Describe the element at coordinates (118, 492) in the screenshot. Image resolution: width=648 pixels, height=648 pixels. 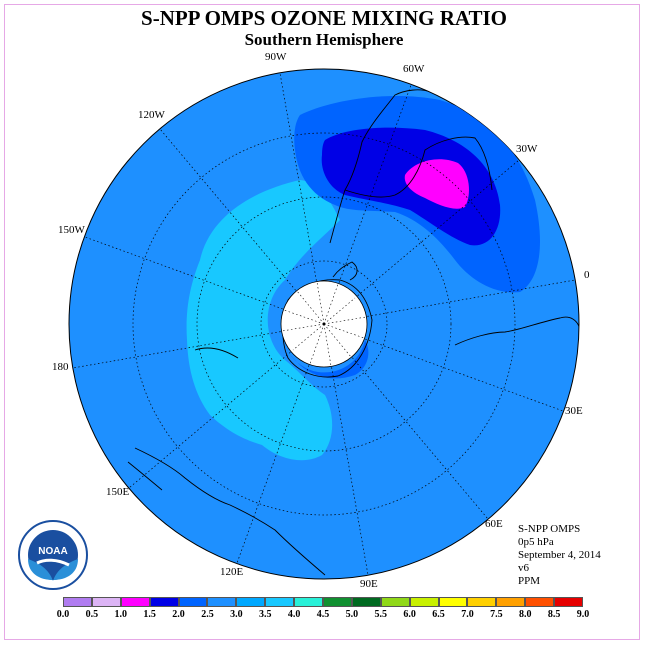
I see `lon-label-150e: 150E` at that location.